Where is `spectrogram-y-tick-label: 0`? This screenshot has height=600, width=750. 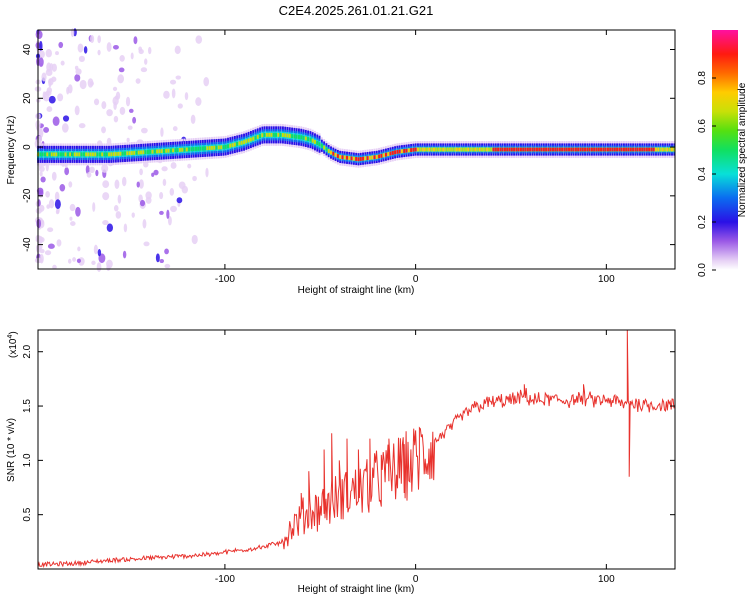 spectrogram-y-tick-label: 0 is located at coordinates (27, 147).